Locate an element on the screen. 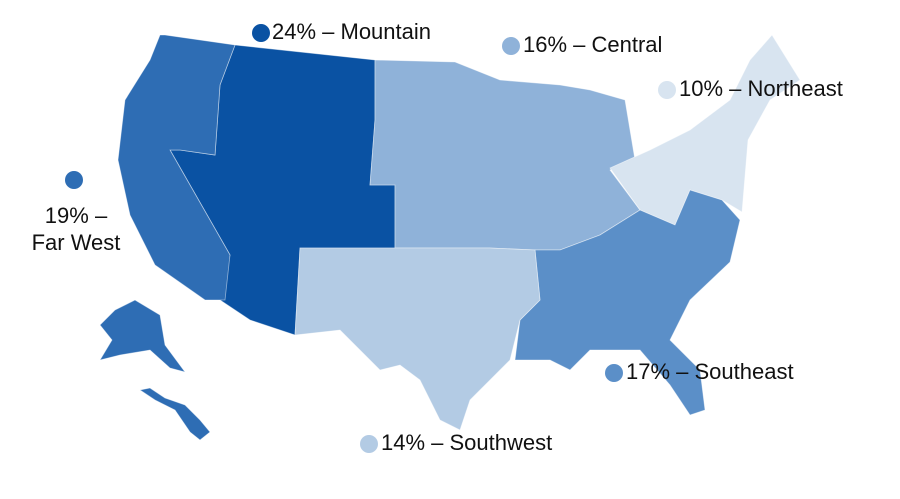  far-west-region is located at coordinates (167, 237).